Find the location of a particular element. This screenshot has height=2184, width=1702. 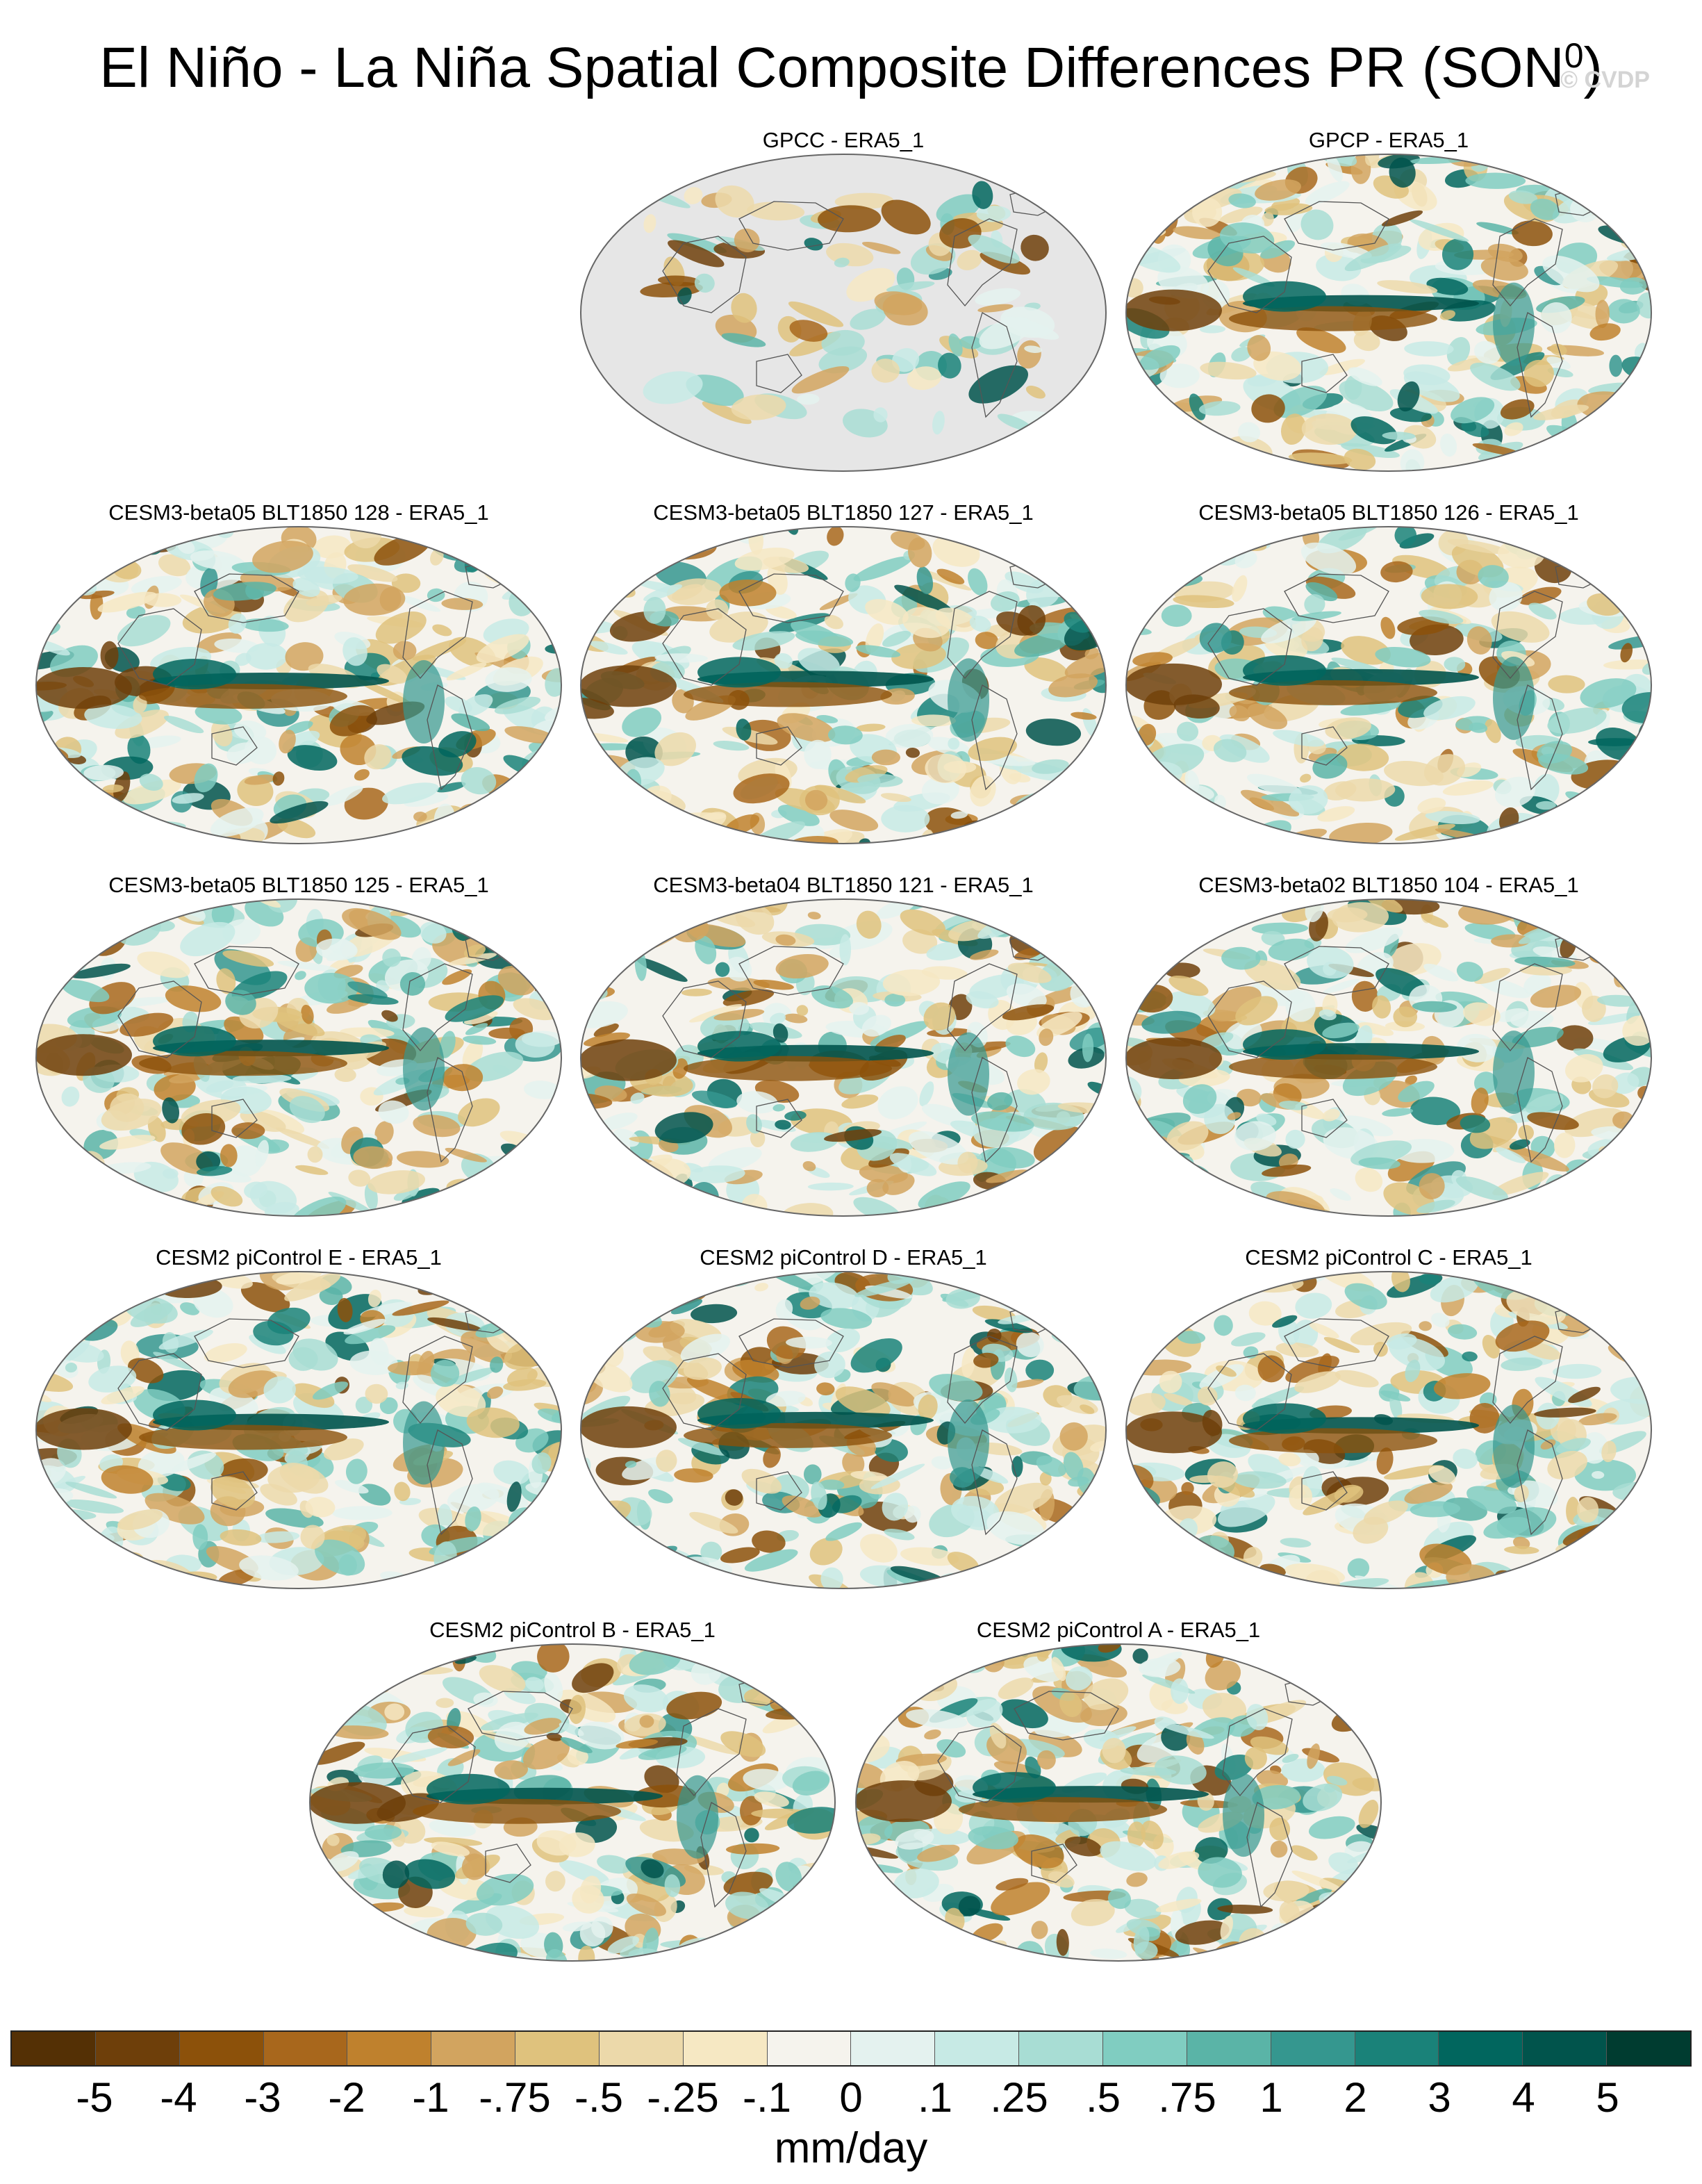

panel-title: CESM2 piControl A - ERA5_1 is located at coordinates (1118, 1630).